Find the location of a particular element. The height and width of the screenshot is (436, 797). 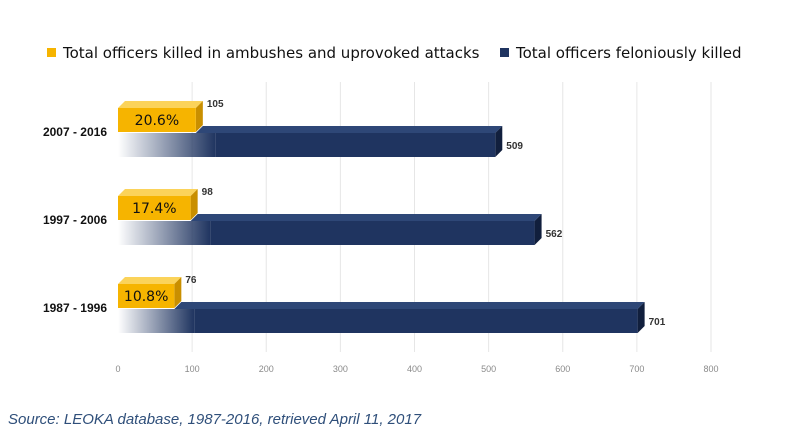

percent-label: 17.4% is located at coordinates (154, 209).